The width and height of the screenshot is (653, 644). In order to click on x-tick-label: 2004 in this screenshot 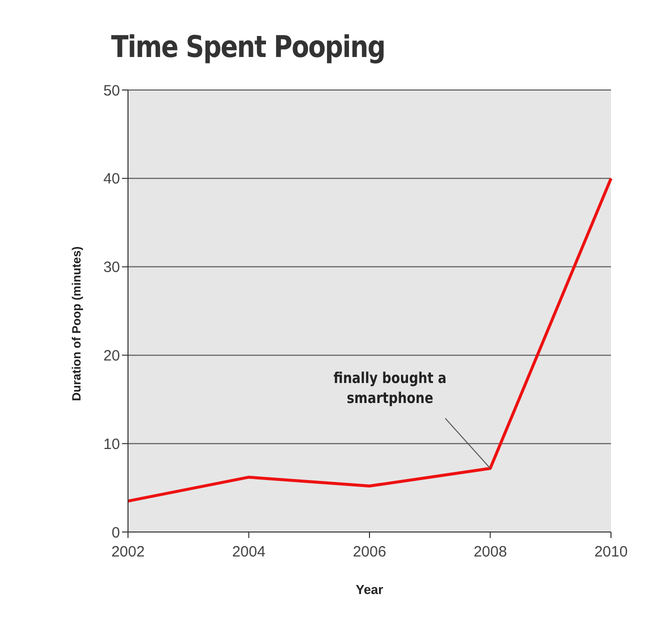, I will do `click(249, 552)`.